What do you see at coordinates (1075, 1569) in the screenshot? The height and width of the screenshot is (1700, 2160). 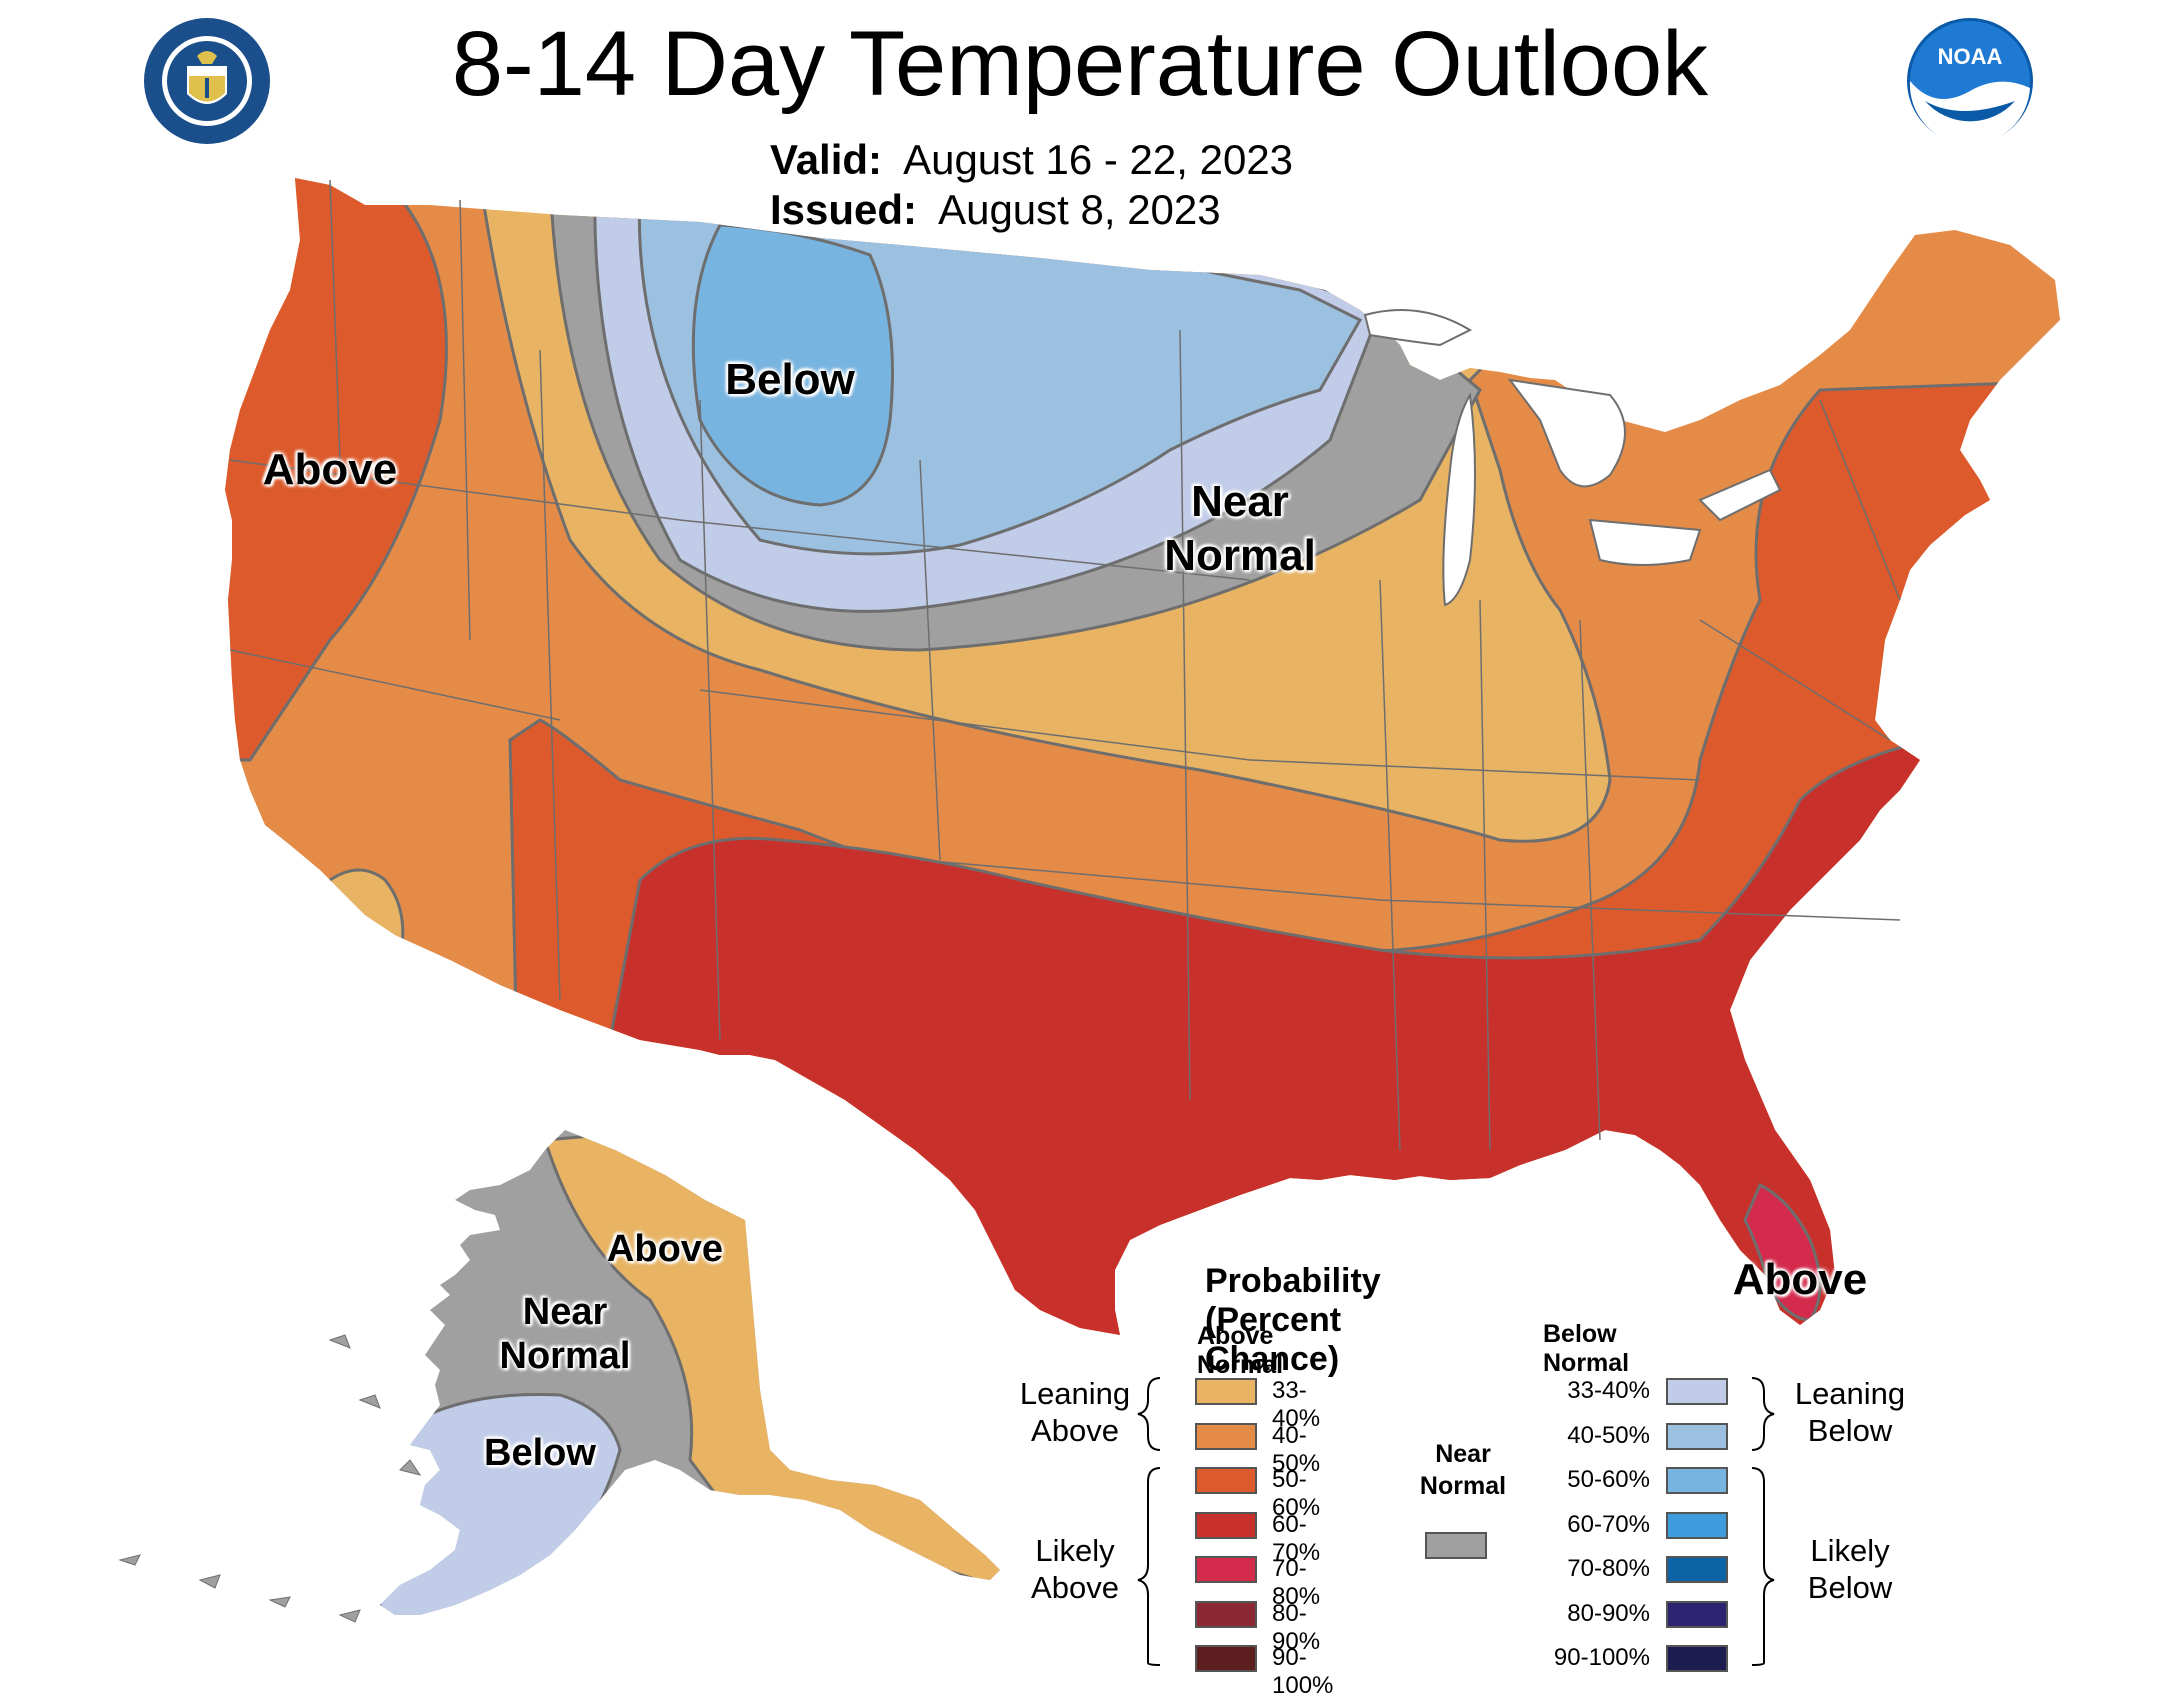 I see `legend-likely-above: Likely Above` at bounding box center [1075, 1569].